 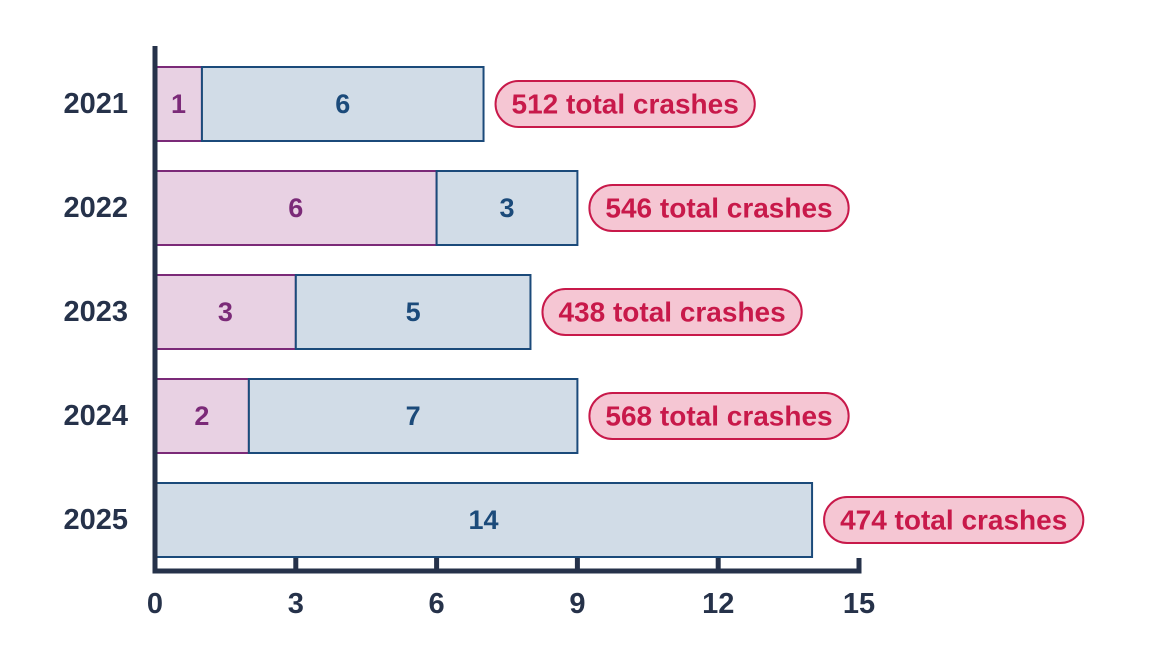 I want to click on category-label-2024: 2024, so click(x=95, y=416).